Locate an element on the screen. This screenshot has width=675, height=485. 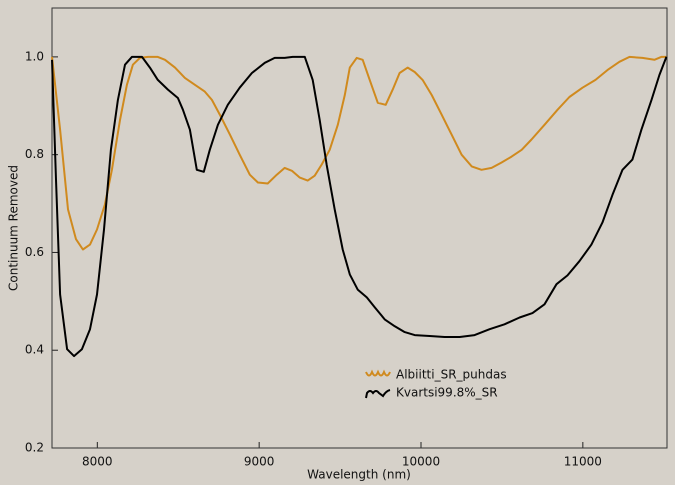
legend-label: Albiitti_SR_puhdas is located at coordinates (451, 375).